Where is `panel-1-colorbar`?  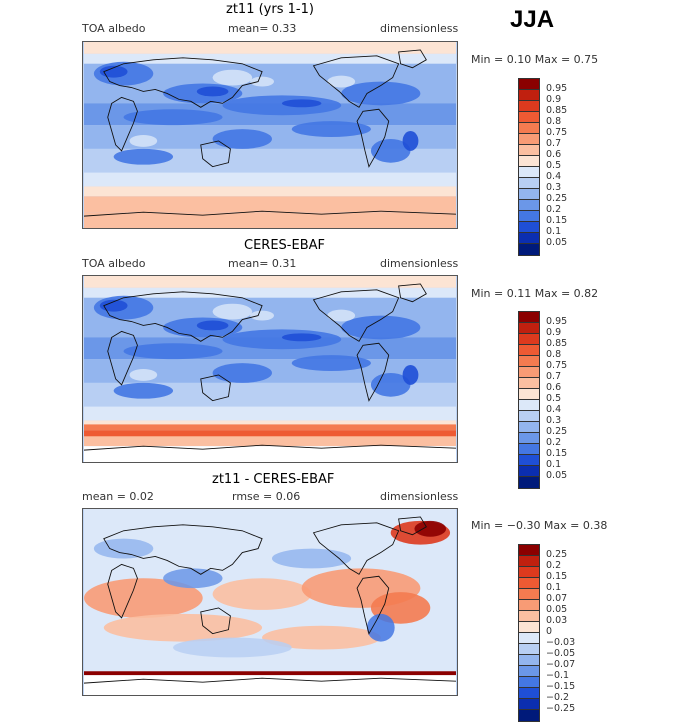
panel-1-colorbar is located at coordinates (529, 167).